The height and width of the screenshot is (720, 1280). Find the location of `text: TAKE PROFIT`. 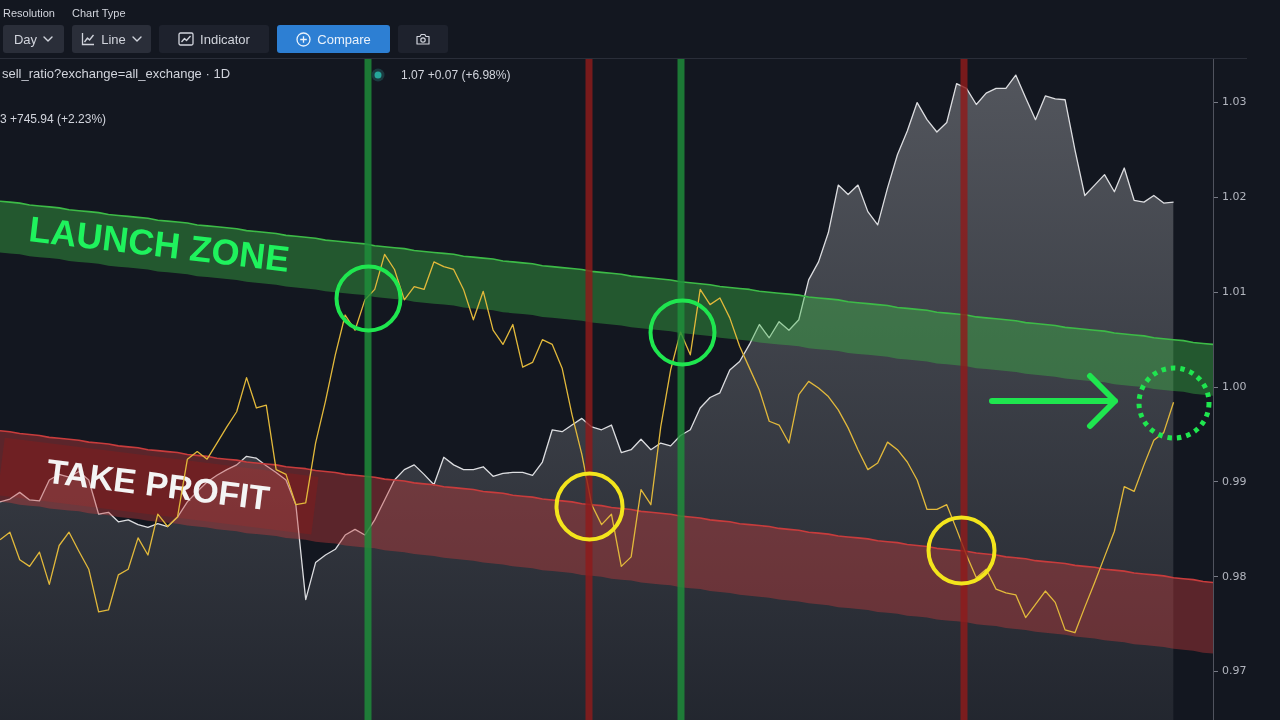

text: TAKE PROFIT is located at coordinates (158, 484).